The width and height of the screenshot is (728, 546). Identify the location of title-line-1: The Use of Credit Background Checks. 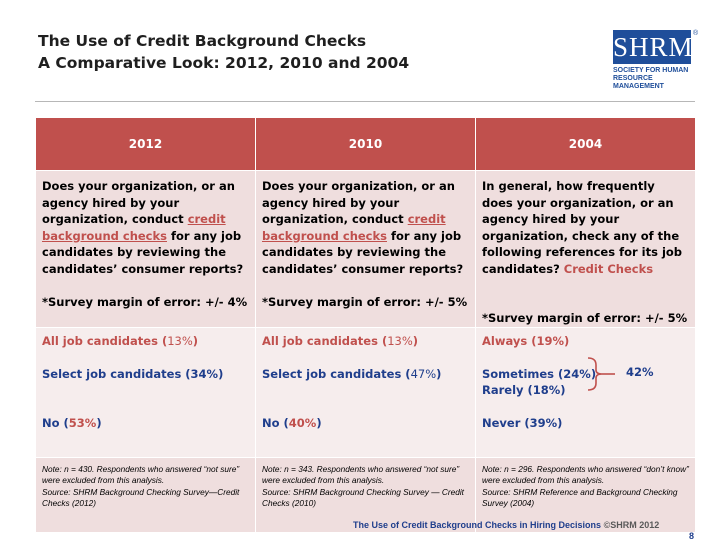
(202, 41).